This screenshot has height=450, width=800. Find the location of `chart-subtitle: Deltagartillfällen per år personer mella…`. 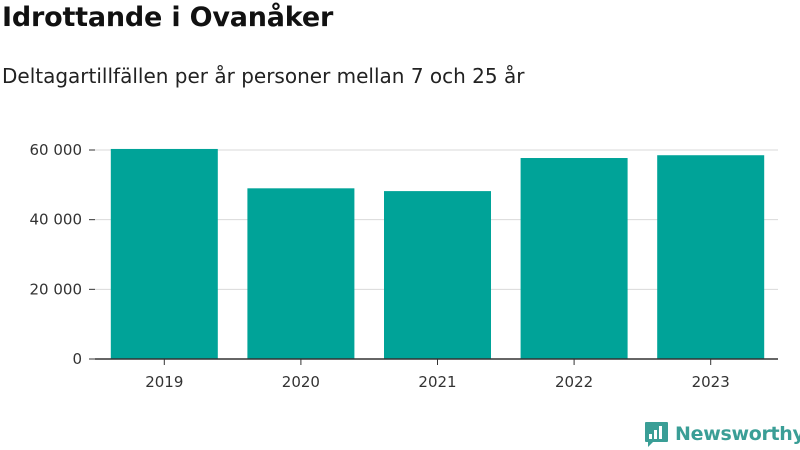

chart-subtitle: Deltagartillfällen per år personer mella… is located at coordinates (263, 76).